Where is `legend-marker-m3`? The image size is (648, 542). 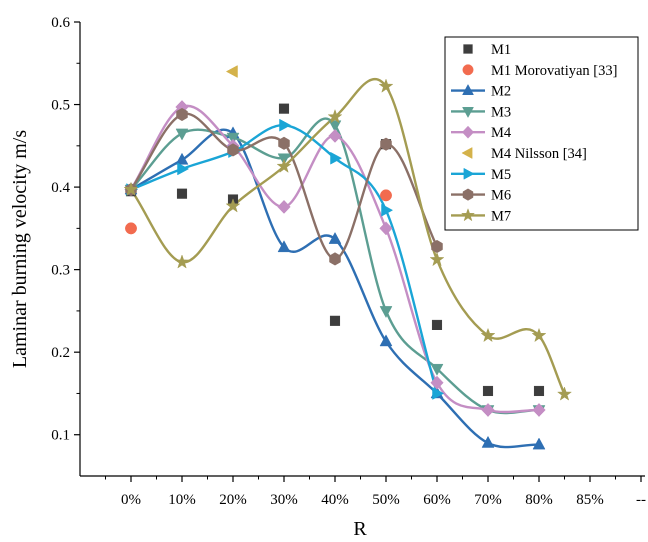 legend-marker-m3 is located at coordinates (468, 112).